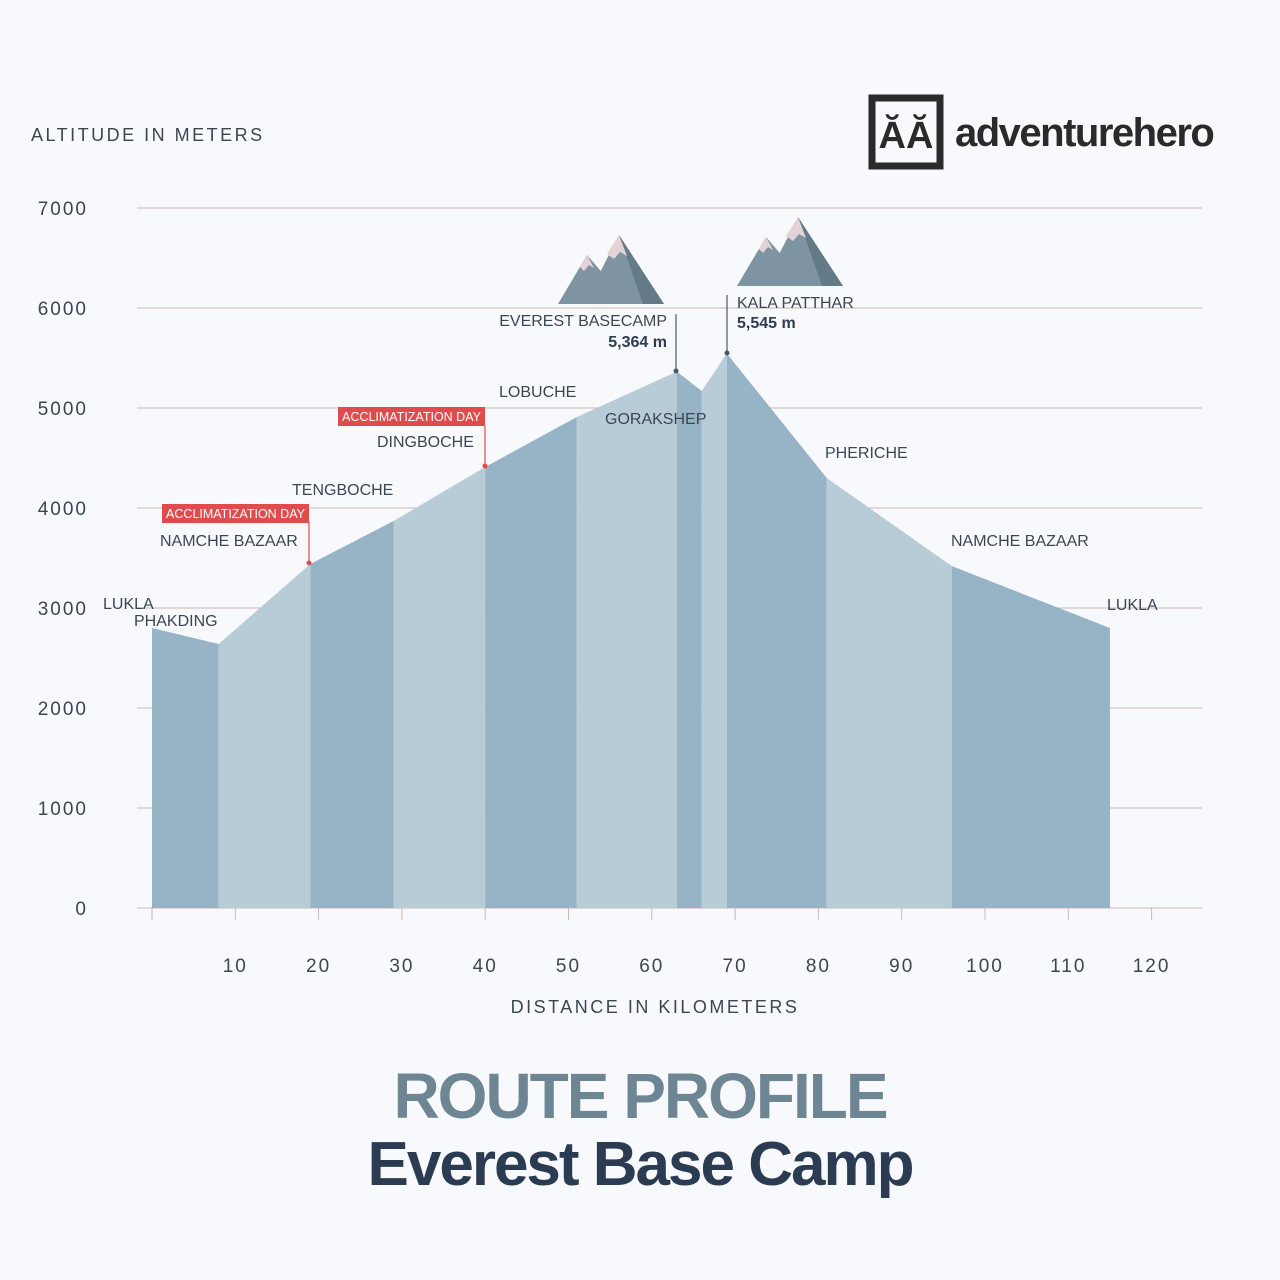  I want to click on stop-3-badge-text: ACCLIMATIZATION DAY, so click(236, 514).